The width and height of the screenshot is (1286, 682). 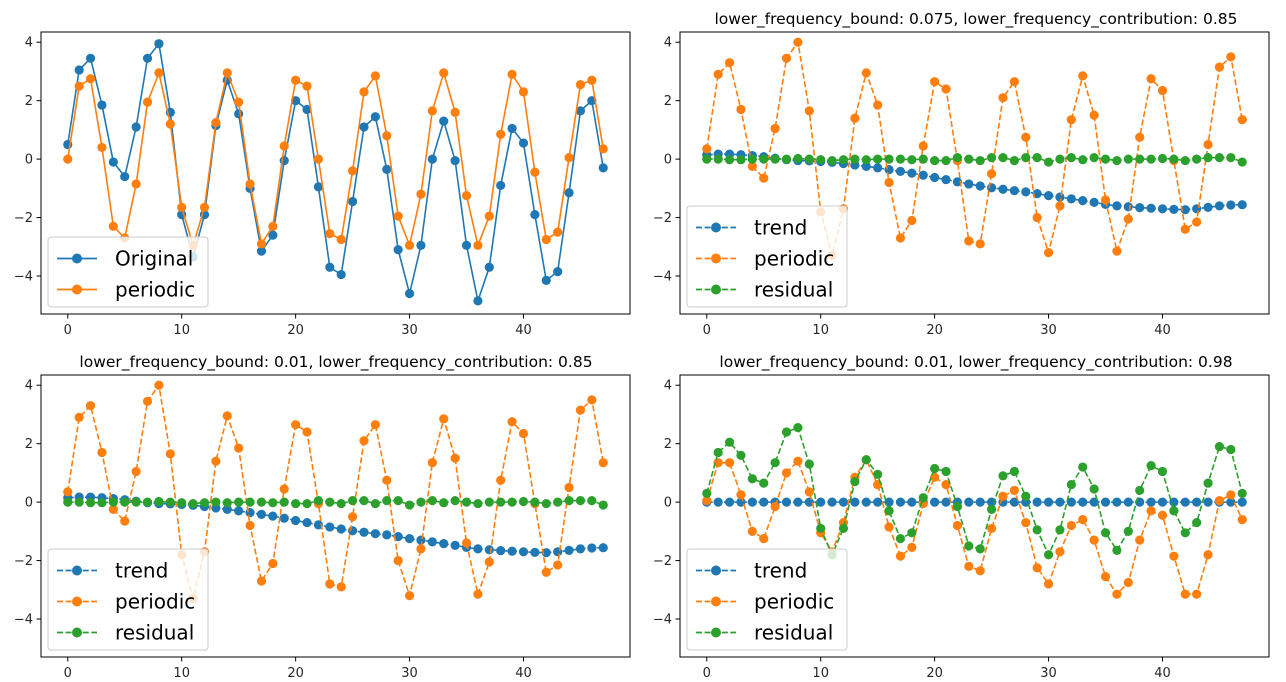 What do you see at coordinates (295, 330) in the screenshot?
I see `x-tick-label: 20` at bounding box center [295, 330].